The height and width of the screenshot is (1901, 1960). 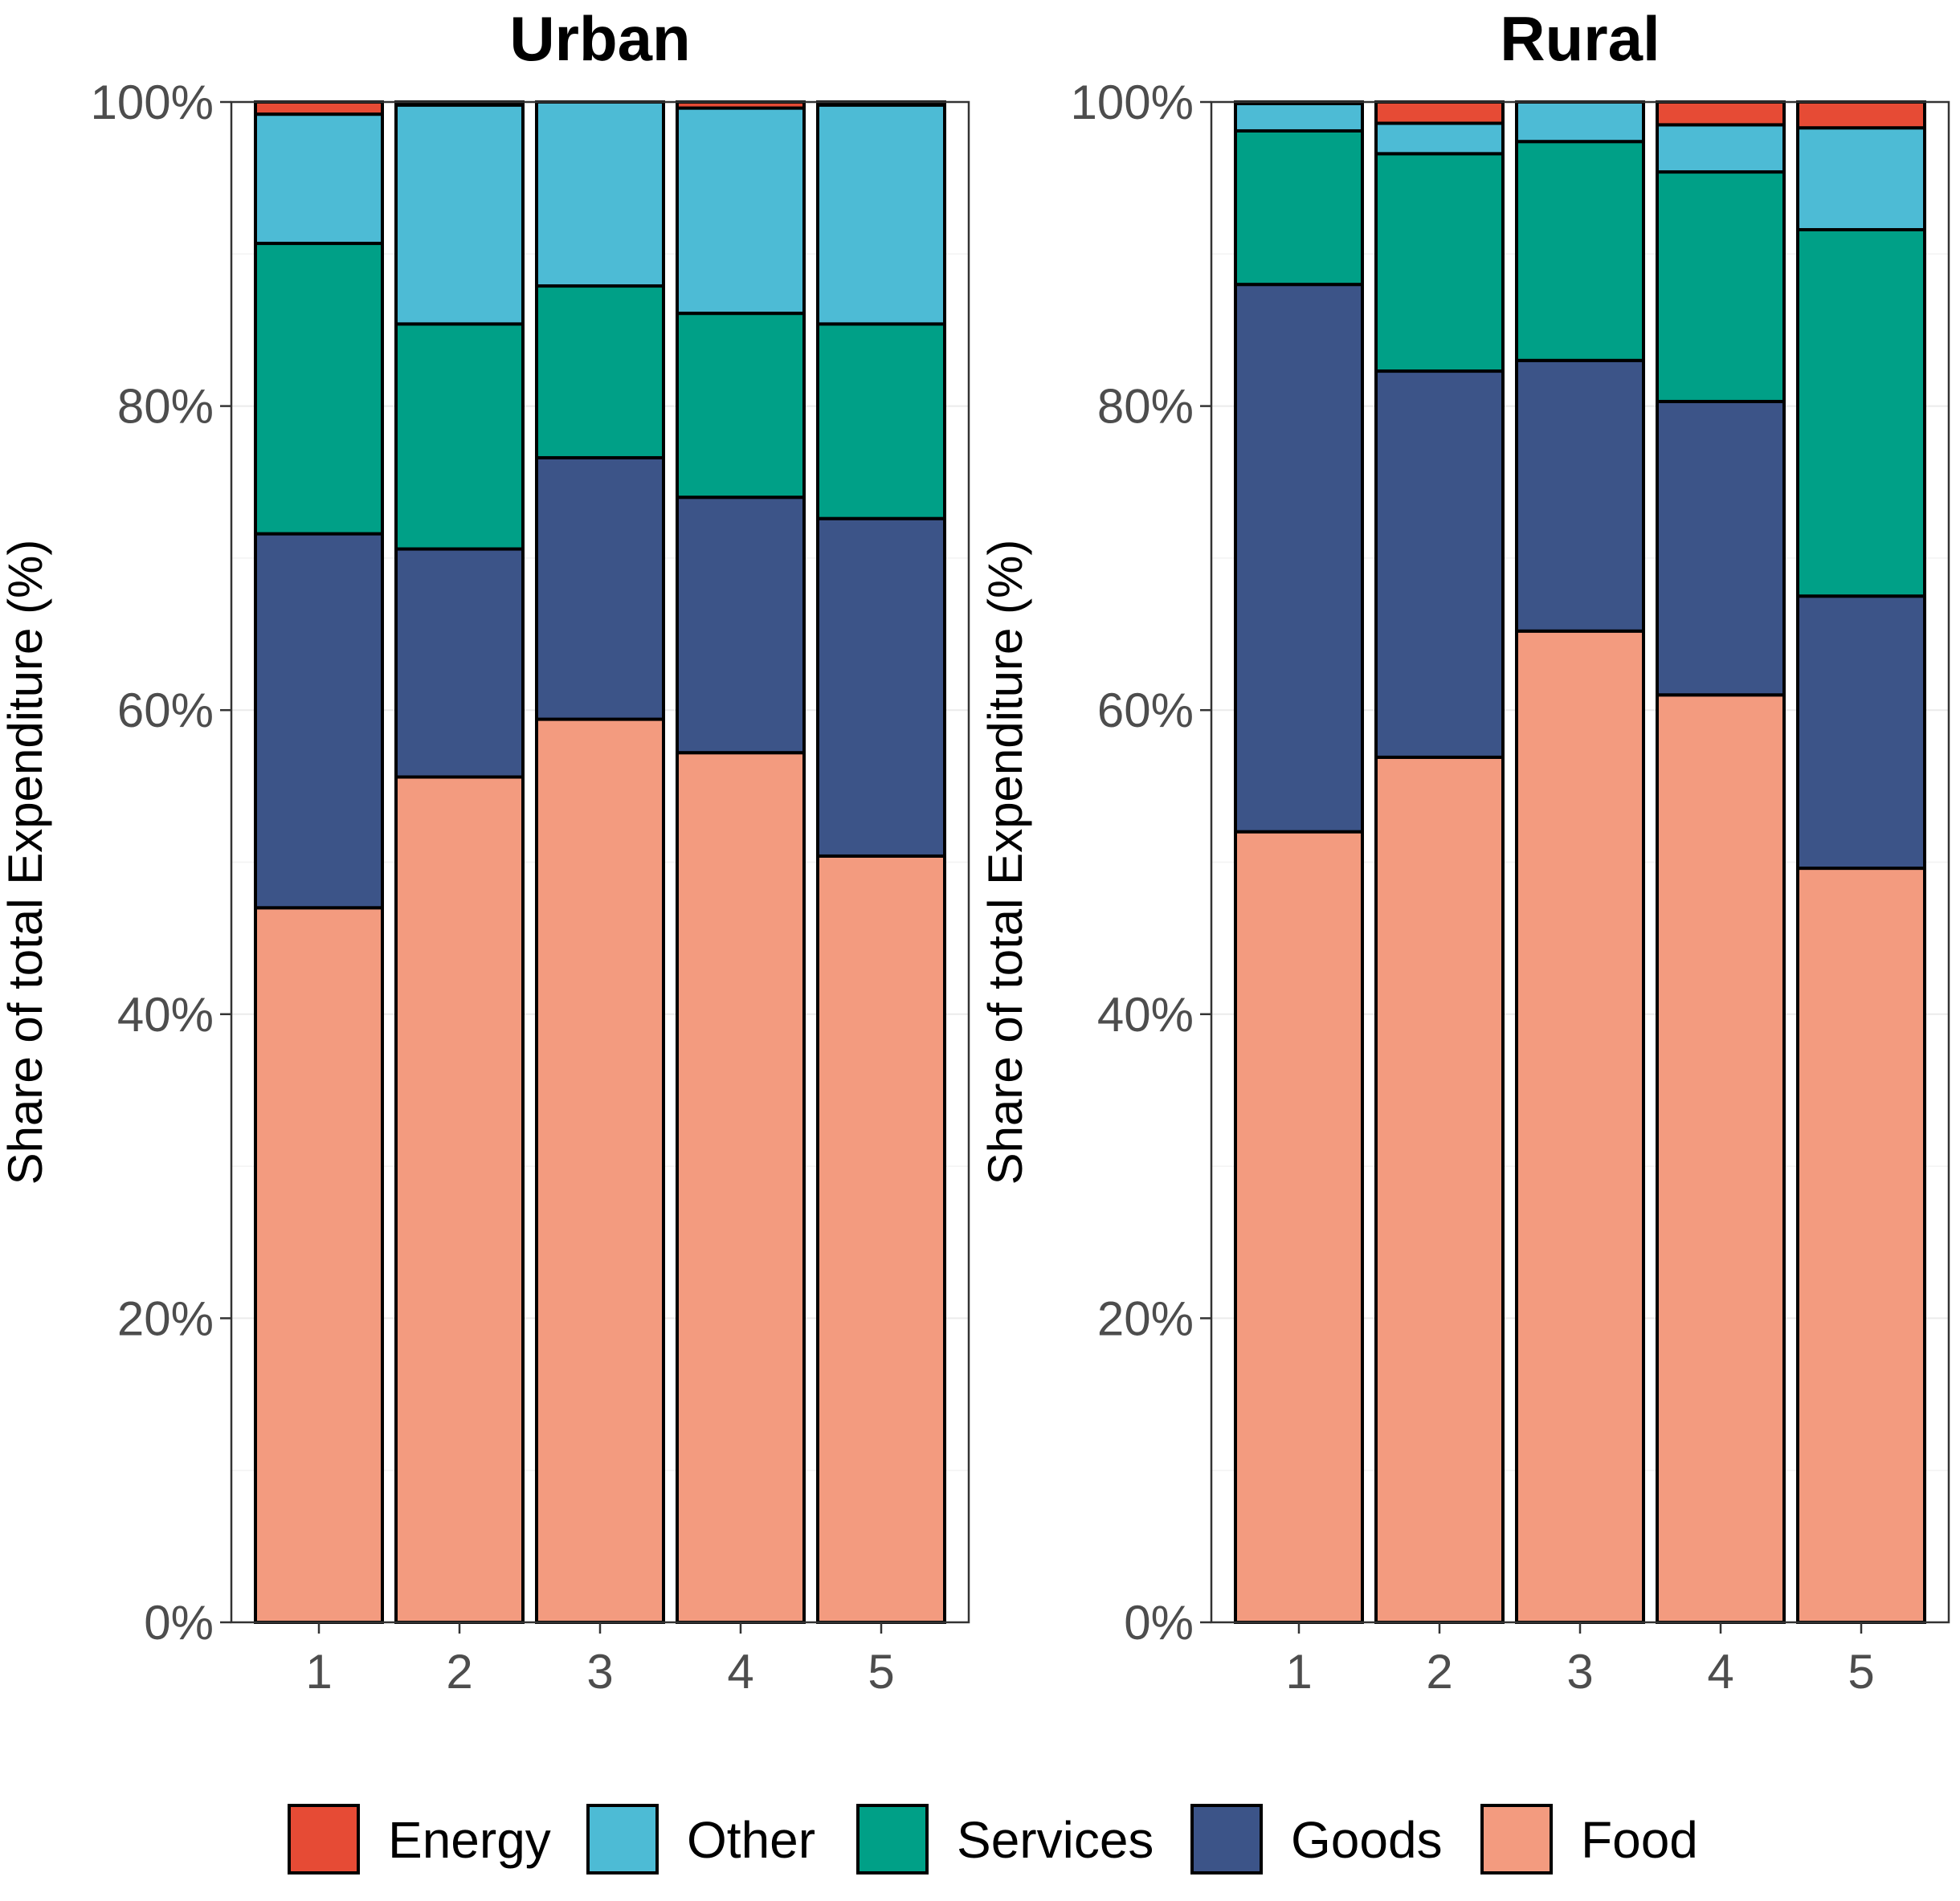 I want to click on legend-key-goods, so click(x=1227, y=1839).